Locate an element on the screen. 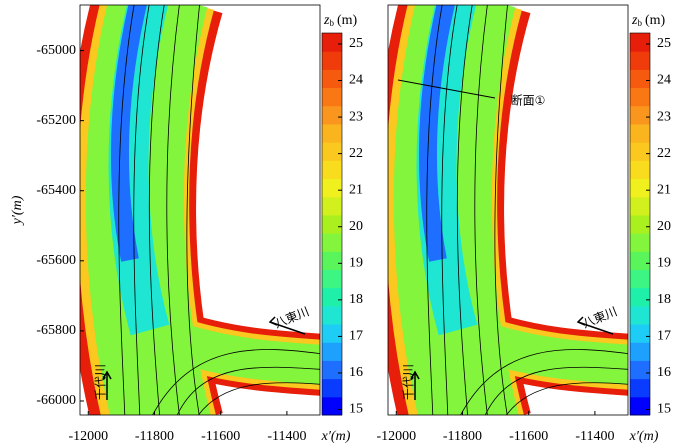 This screenshot has width=694, height=448. y-tick-label: -65800 is located at coordinates (56, 330).